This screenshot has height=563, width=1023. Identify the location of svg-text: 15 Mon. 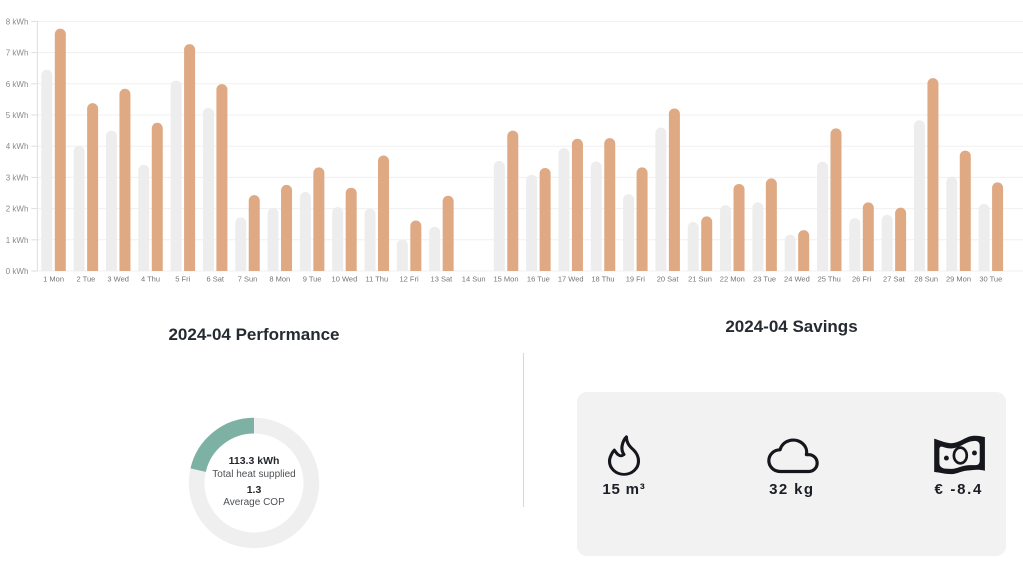
(505, 279).